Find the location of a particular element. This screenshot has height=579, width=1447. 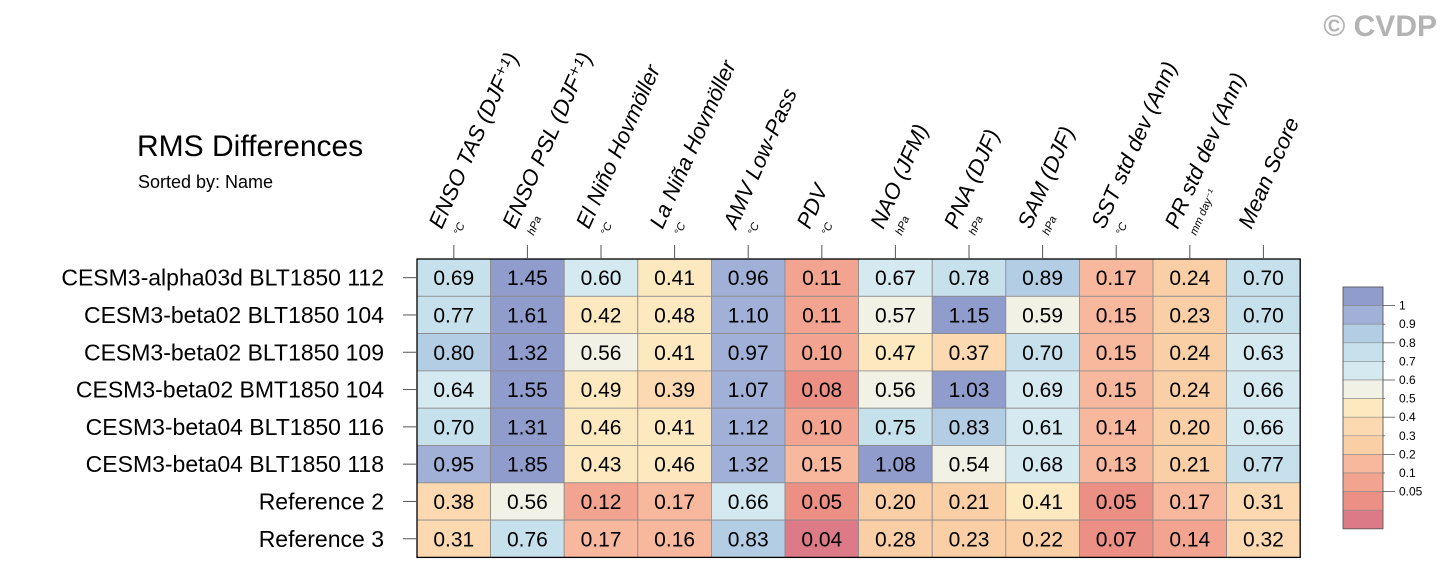

cell-value-label: 0.97 is located at coordinates (748, 353).